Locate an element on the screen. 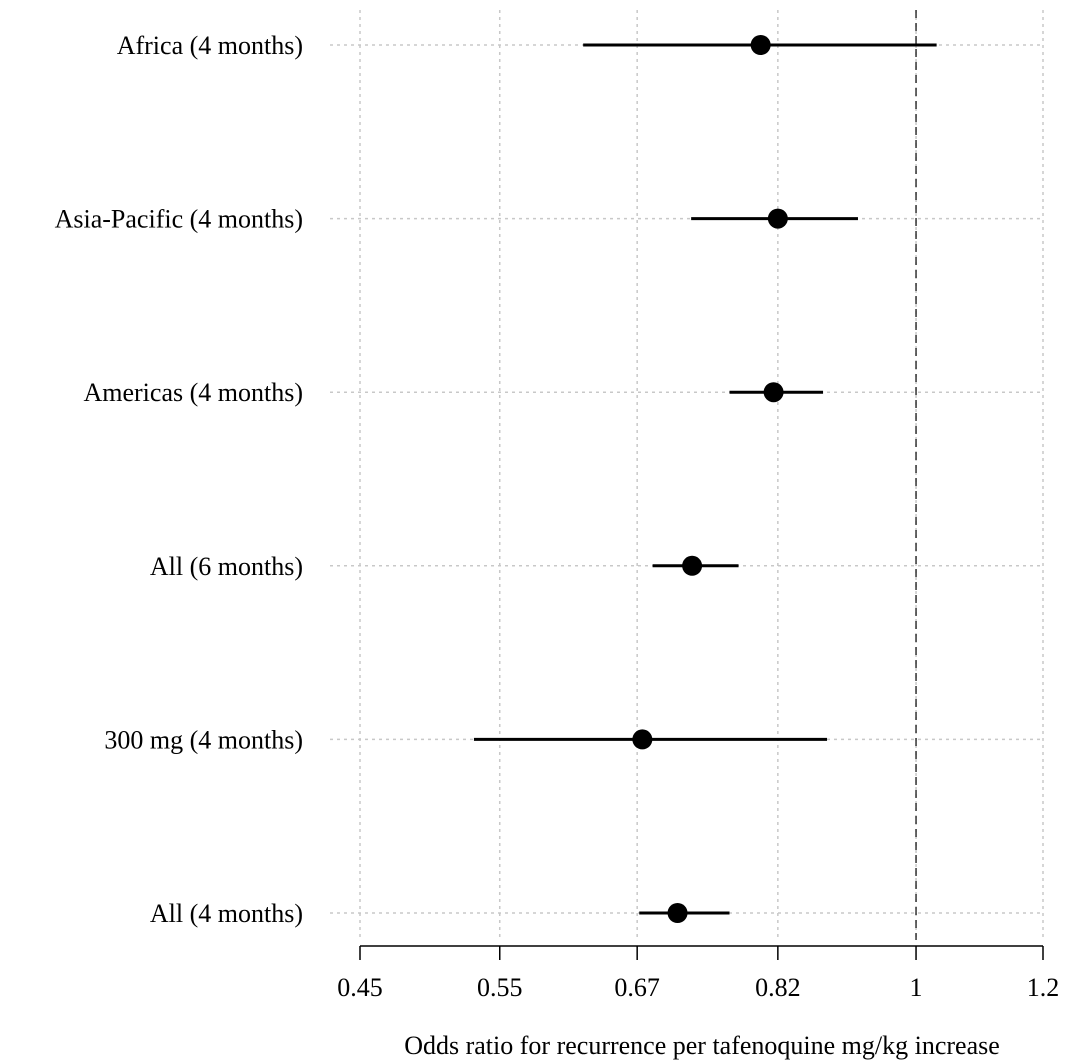 This screenshot has height=1062, width=1067. x-tick-label: 1.2 is located at coordinates (1043, 987).